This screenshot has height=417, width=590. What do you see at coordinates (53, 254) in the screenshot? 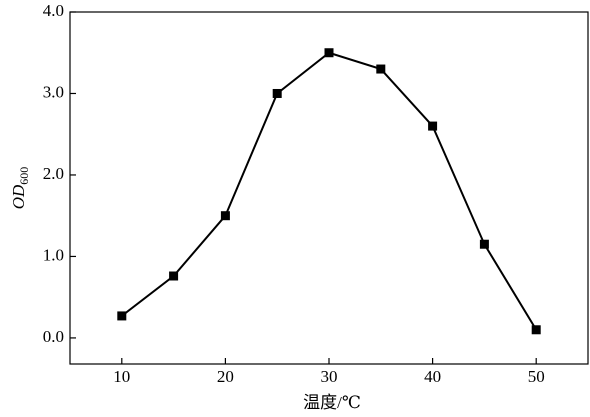
I see `y-tick-label: 1.0` at bounding box center [53, 254].